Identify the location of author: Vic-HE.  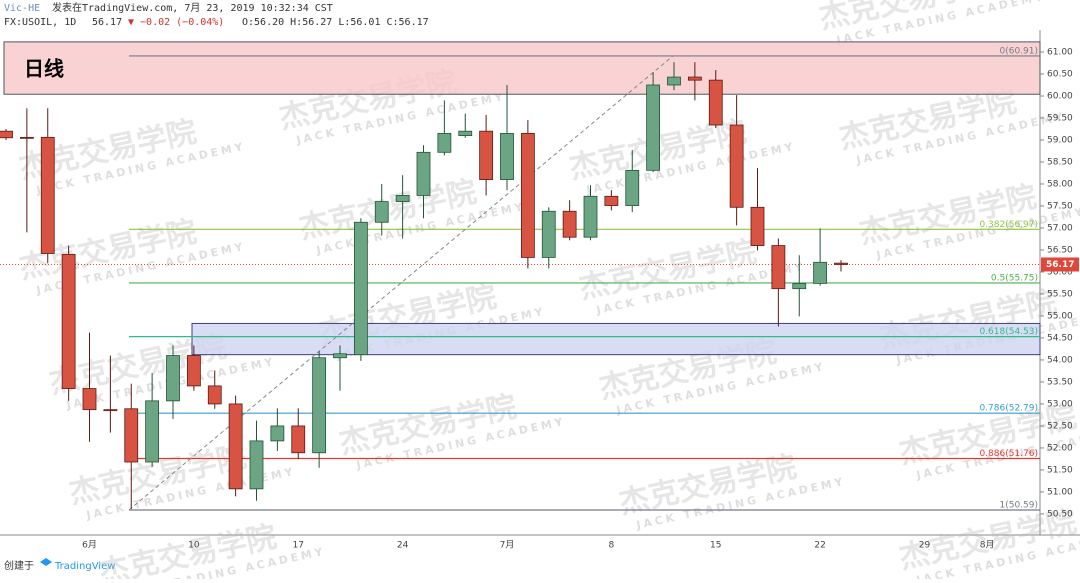
(22, 8).